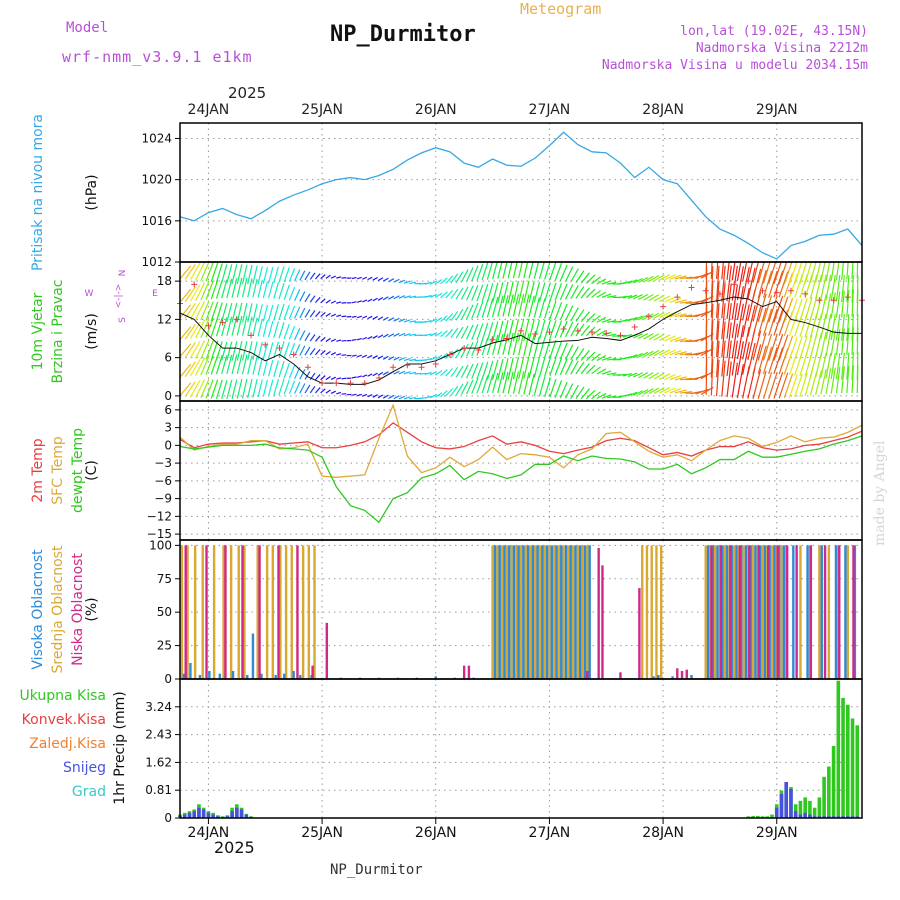 The image size is (900, 900). Describe the element at coordinates (158, 790) in the screenshot. I see `y-tick-label: 0.81` at that location.